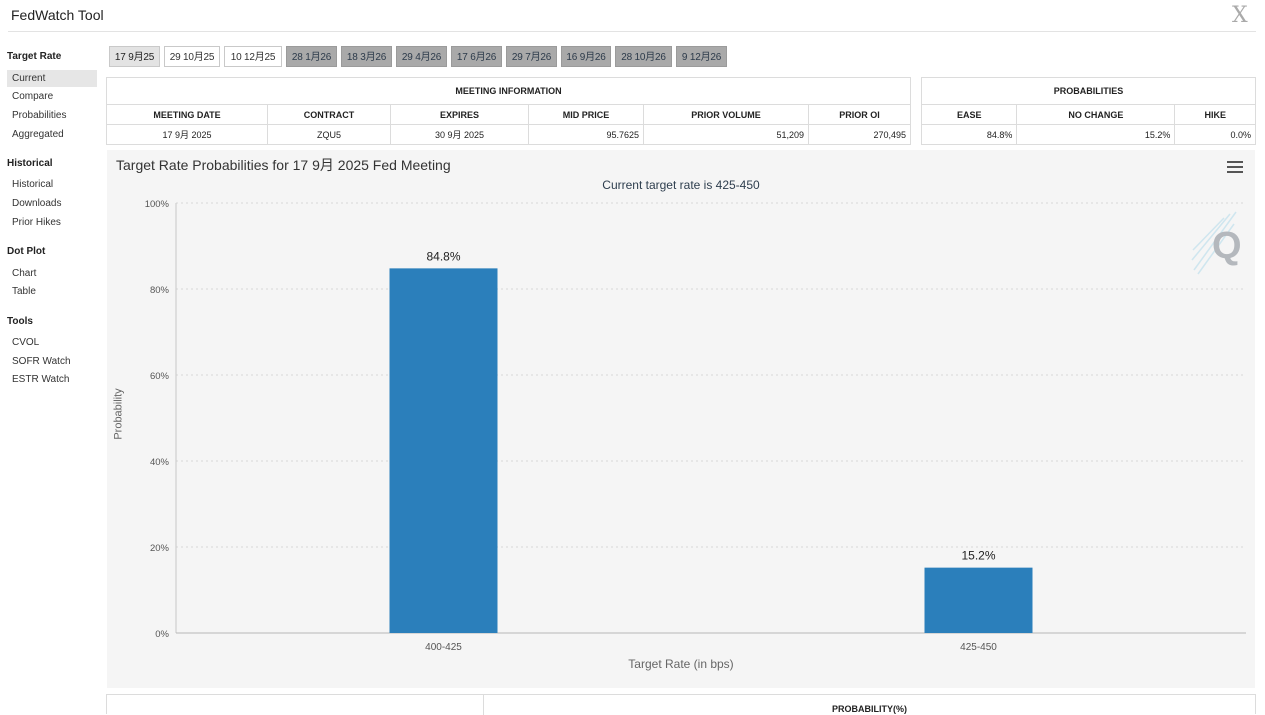 This screenshot has height=715, width=1265. What do you see at coordinates (41, 379) in the screenshot?
I see `sidebar-item-estr-watch: ESTR Watch` at bounding box center [41, 379].